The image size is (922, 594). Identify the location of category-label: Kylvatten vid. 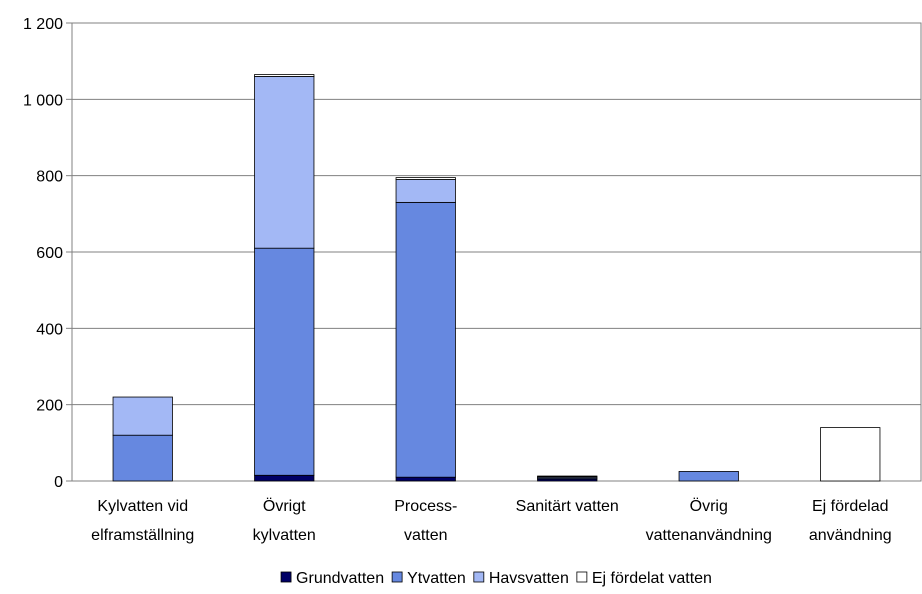
(142, 506).